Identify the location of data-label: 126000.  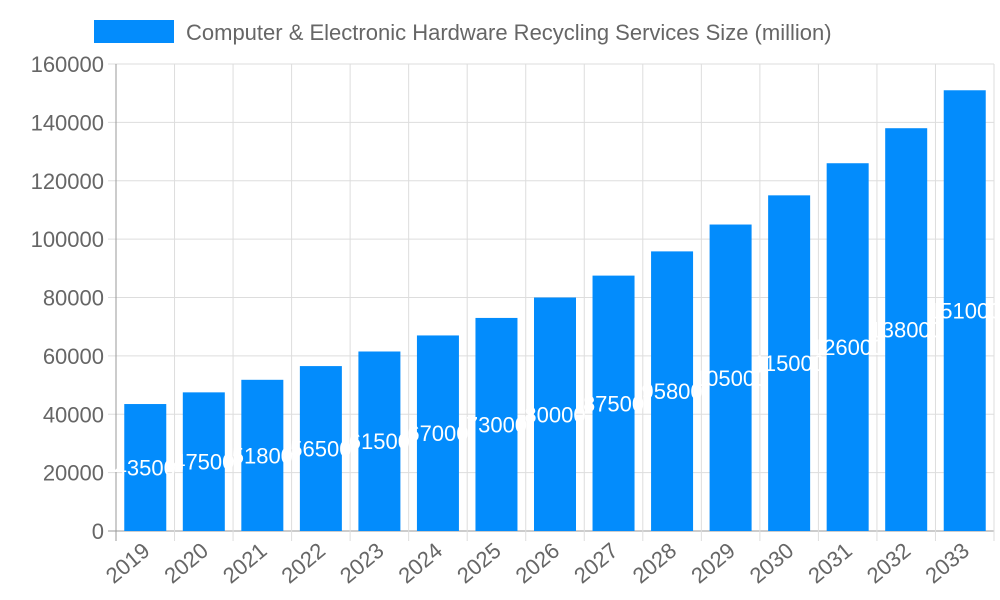
(847, 347).